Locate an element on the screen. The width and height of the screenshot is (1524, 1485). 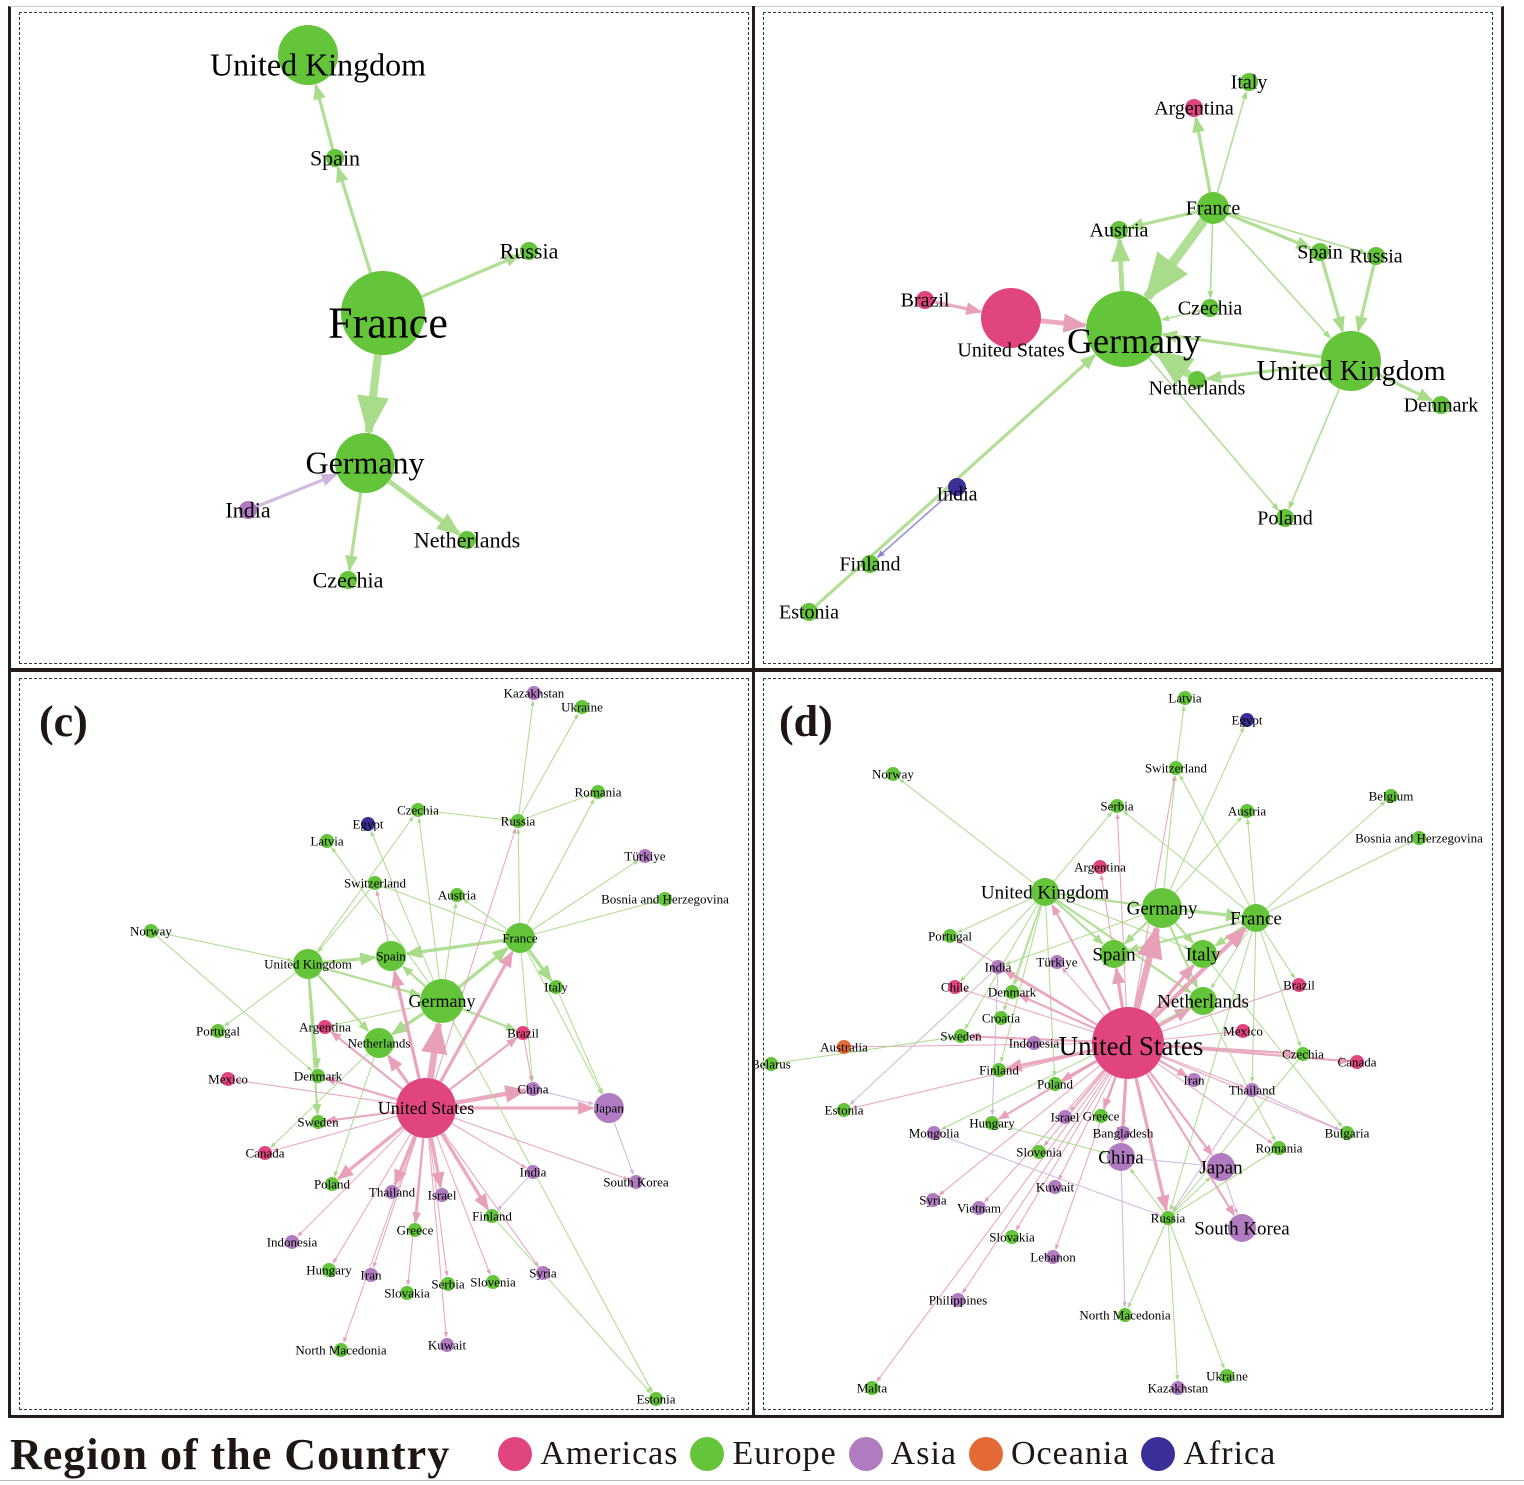
node-poland is located at coordinates (332, 1184).